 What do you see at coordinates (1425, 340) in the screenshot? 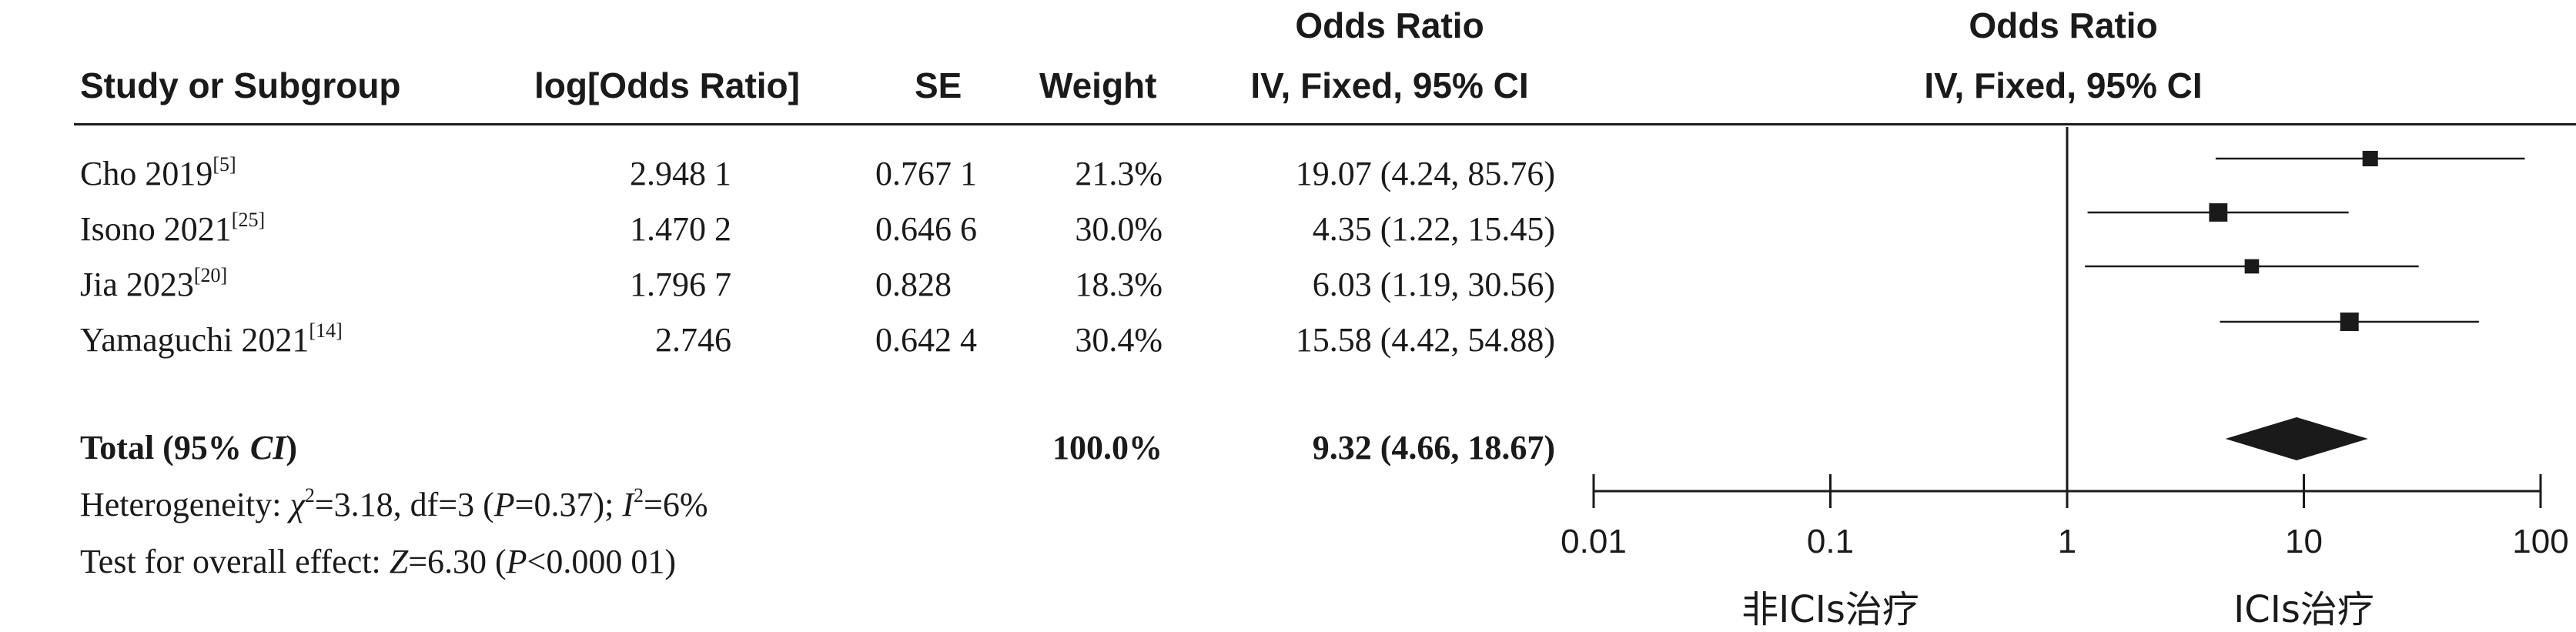
I see `study-ci: 15.58 (4.42, 54.88)` at bounding box center [1425, 340].